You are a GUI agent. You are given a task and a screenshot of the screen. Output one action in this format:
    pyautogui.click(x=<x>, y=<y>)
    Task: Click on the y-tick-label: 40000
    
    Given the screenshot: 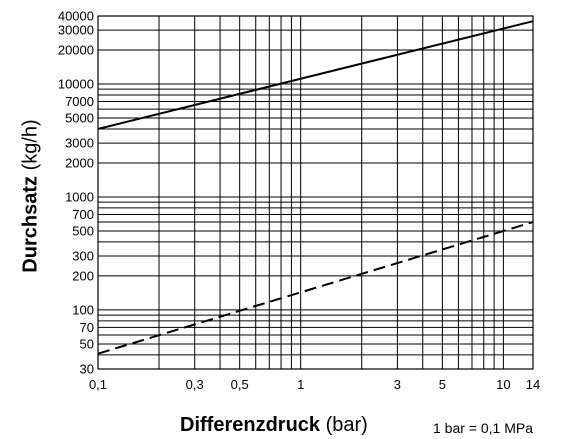 What is the action you would take?
    pyautogui.click(x=76, y=16)
    